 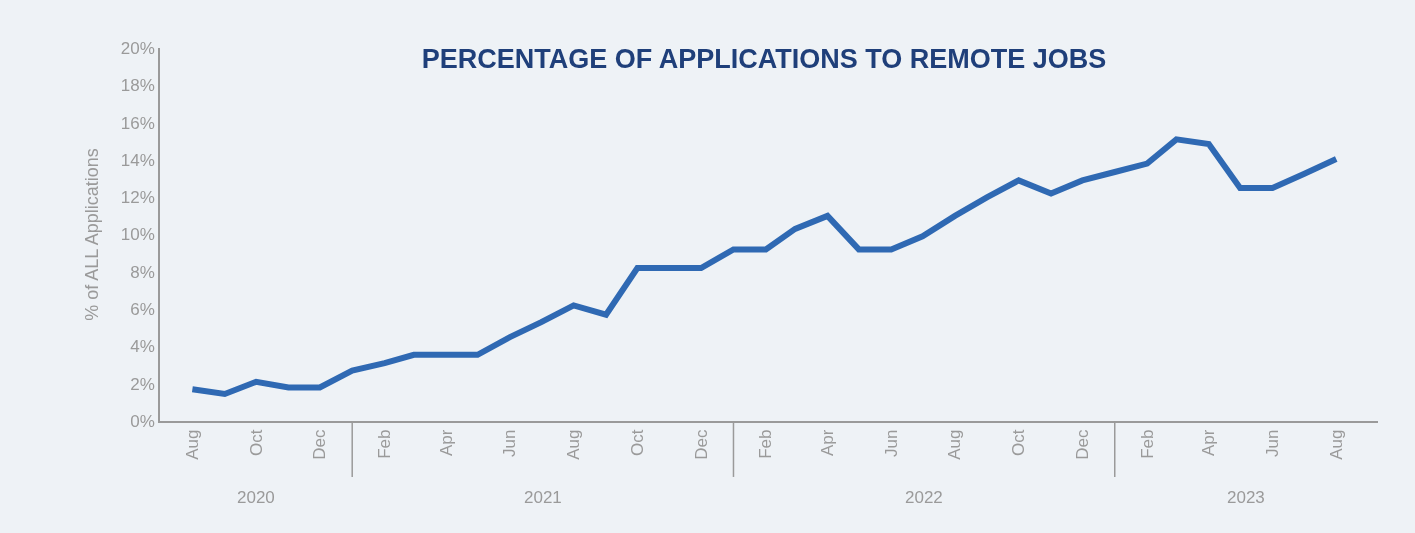 What do you see at coordinates (924, 497) in the screenshot?
I see `text: 2022` at bounding box center [924, 497].